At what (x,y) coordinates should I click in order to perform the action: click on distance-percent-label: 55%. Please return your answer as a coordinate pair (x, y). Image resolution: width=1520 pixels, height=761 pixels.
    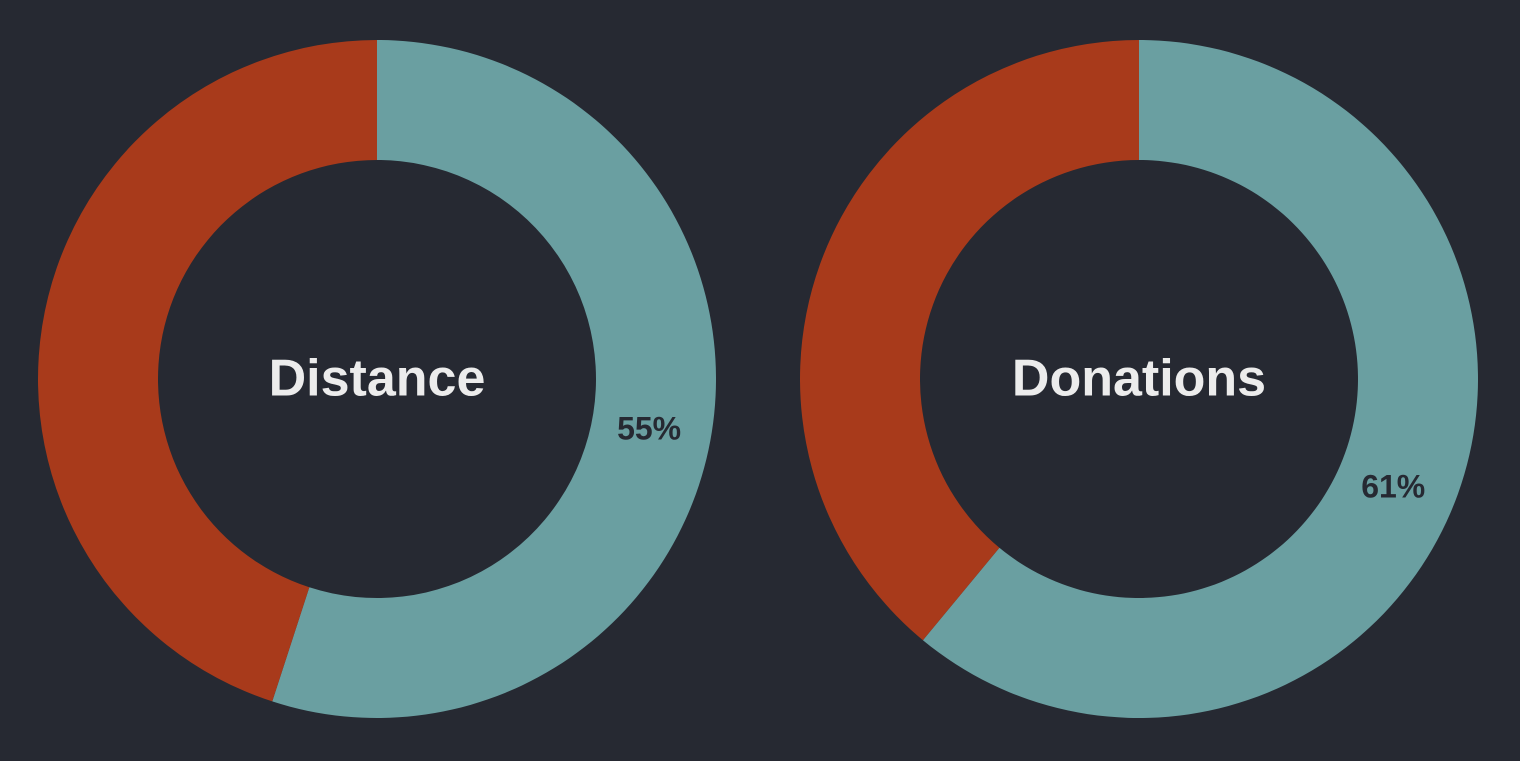
    Looking at the image, I should click on (649, 428).